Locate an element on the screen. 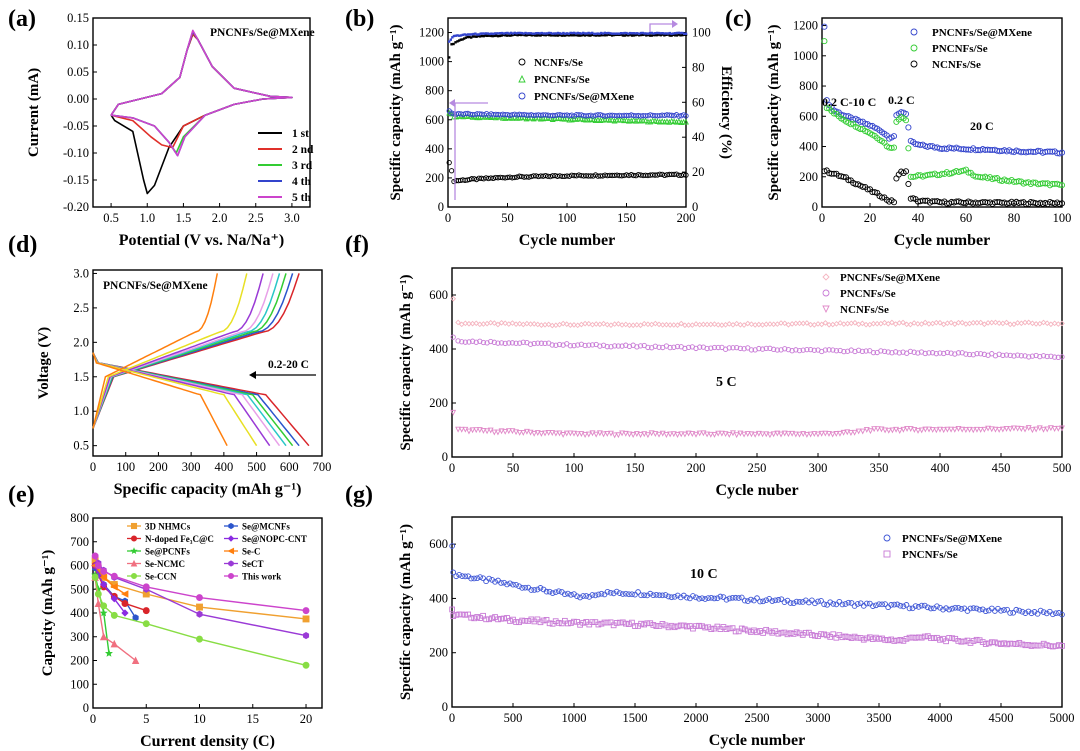 This screenshot has width=1080, height=751. y-tick-label: 400 is located at coordinates (434, 149).